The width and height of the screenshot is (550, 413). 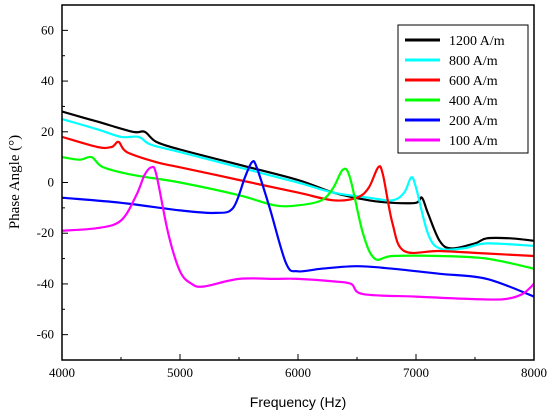 What do you see at coordinates (51, 182) in the screenshot?
I see `y-tick-label: 0` at bounding box center [51, 182].